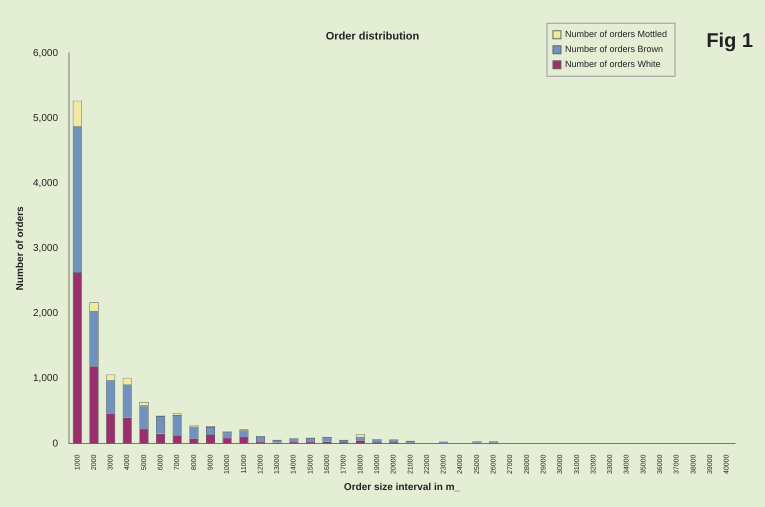  I want to click on legend-label: Number of orders White, so click(612, 64).